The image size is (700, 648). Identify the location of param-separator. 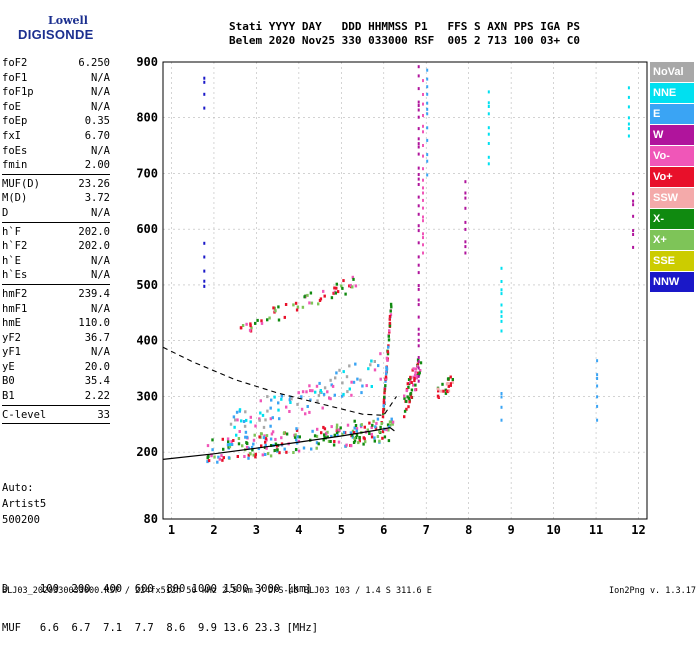
(56, 222).